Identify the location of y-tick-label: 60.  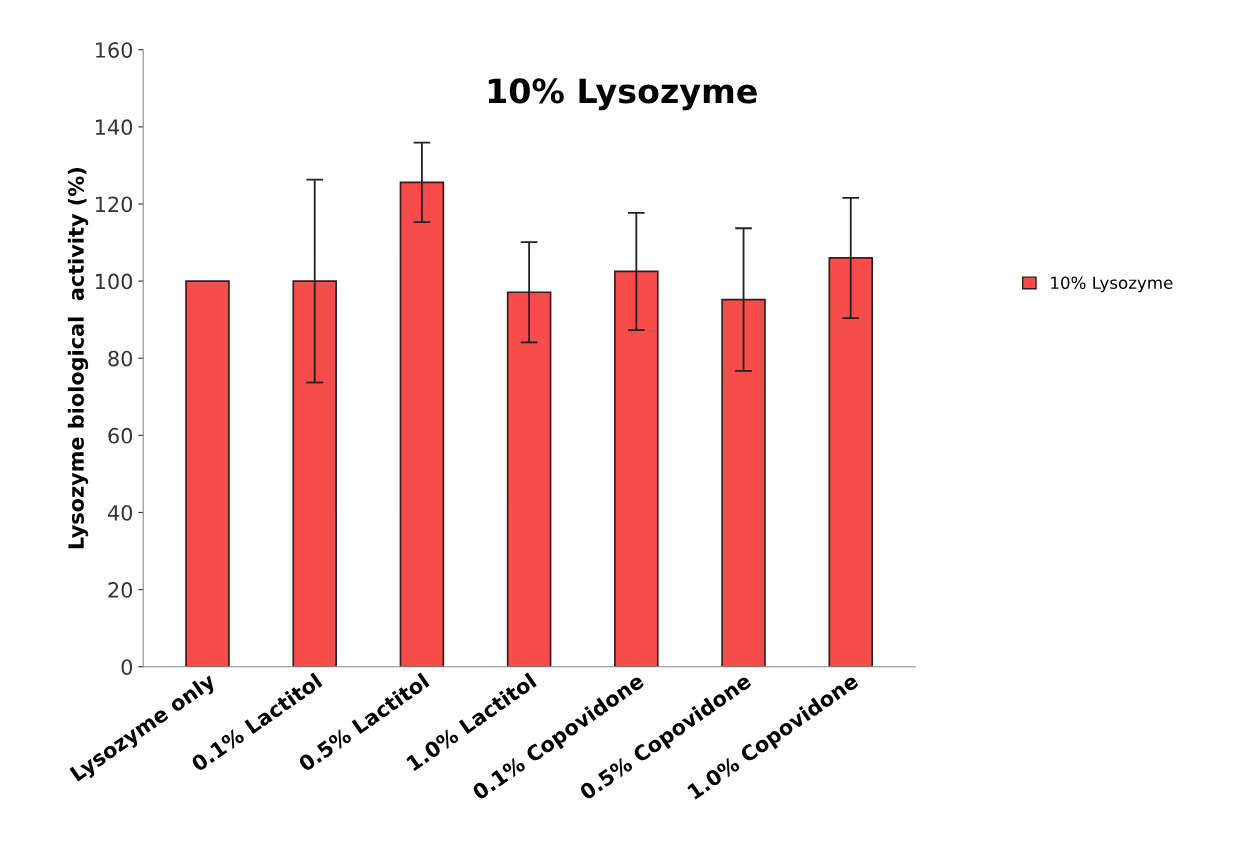
(120, 435).